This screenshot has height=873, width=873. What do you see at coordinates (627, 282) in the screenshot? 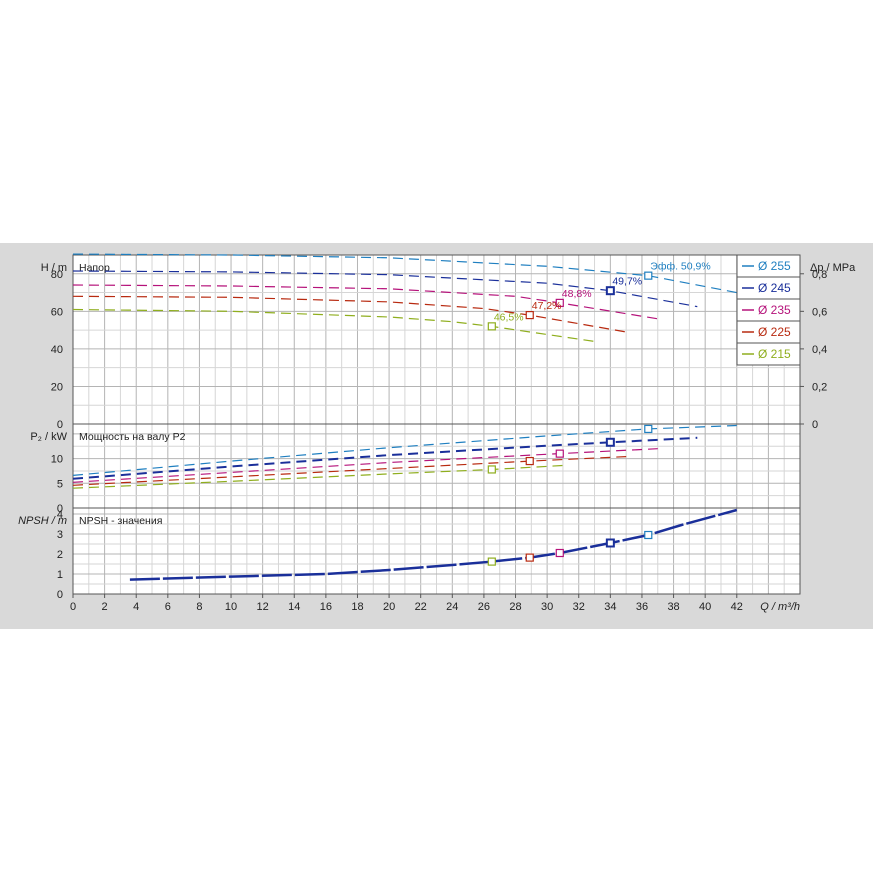
I see `efficiency-label-d245: 49,7%` at bounding box center [627, 282].